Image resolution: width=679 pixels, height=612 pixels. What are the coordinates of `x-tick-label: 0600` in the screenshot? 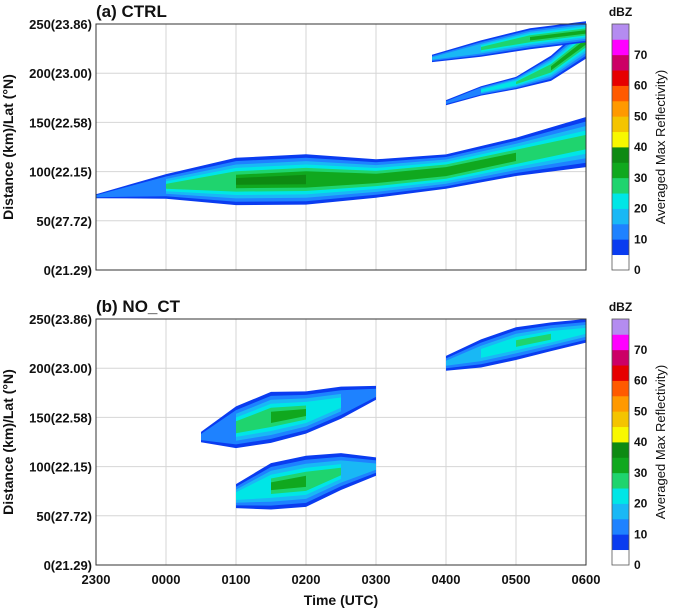 It's located at (586, 579).